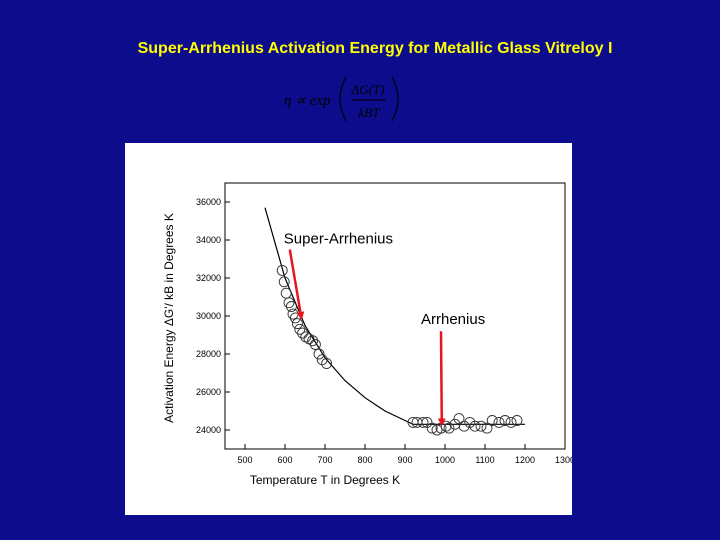  I want to click on formula-right-paren, so click(395, 99).